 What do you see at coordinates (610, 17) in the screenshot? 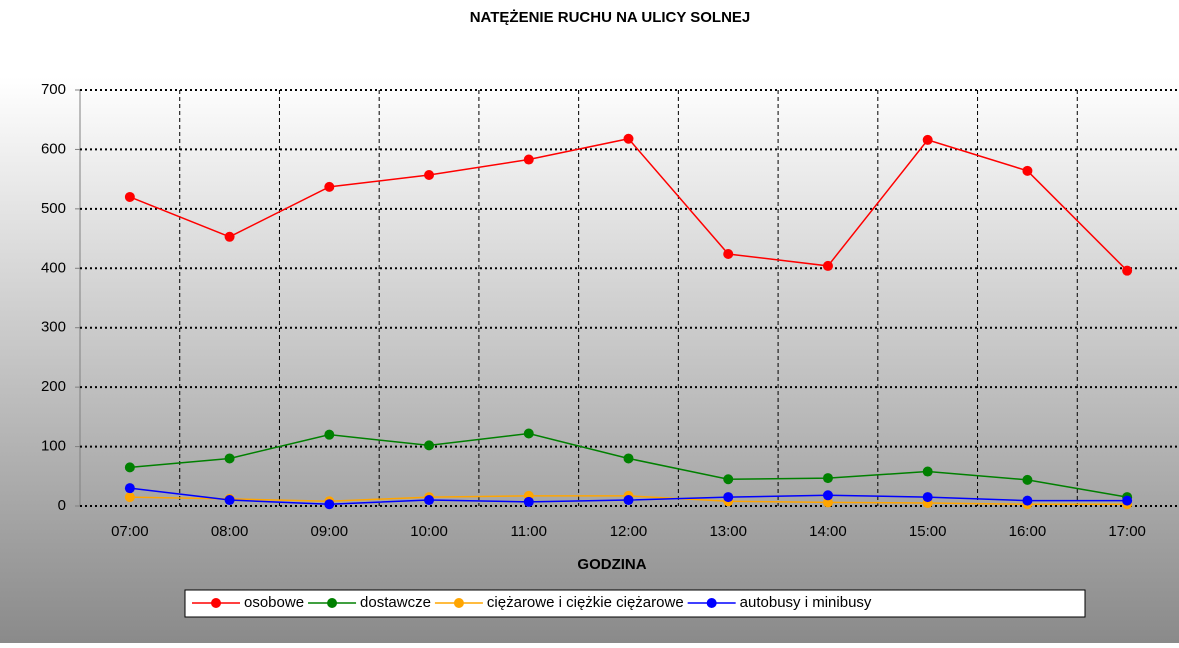
I see `chart-title: NATĘŻENIE RUCHU NA ULICY SOLNEJ` at bounding box center [610, 17].